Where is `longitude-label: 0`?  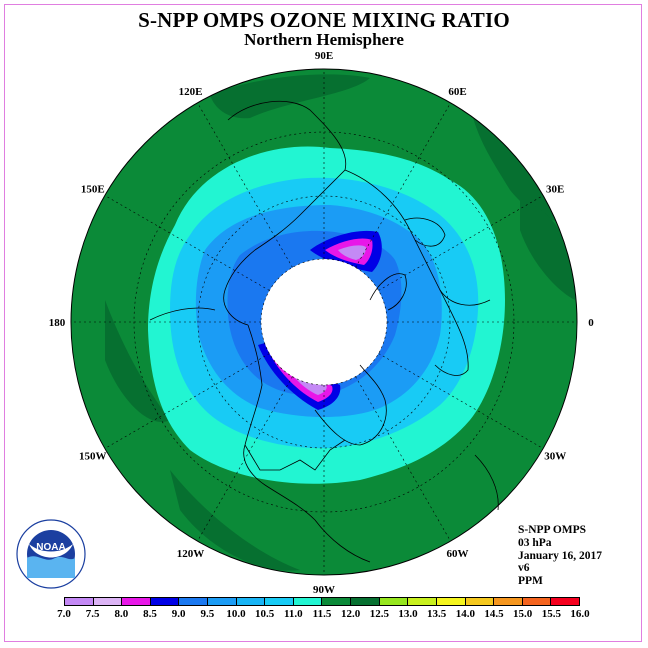
longitude-label: 0 is located at coordinates (591, 323).